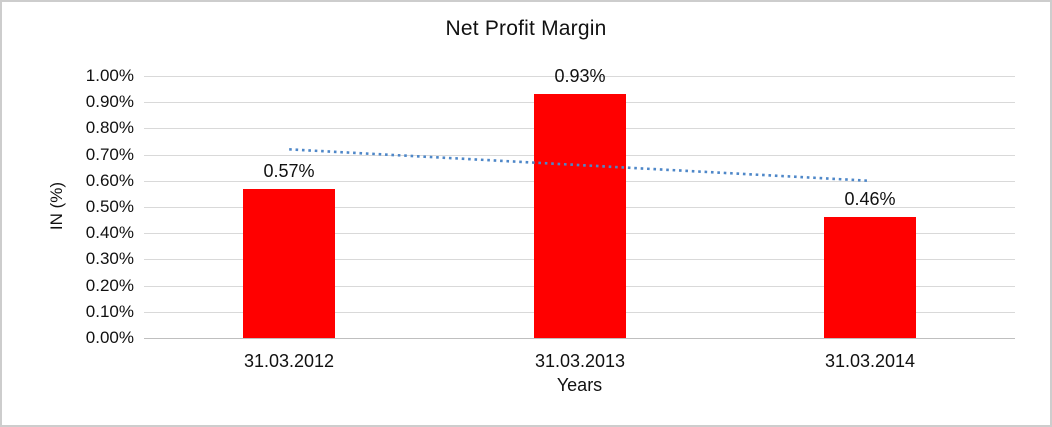  I want to click on bar-data-label: 0.46%, so click(870, 199).